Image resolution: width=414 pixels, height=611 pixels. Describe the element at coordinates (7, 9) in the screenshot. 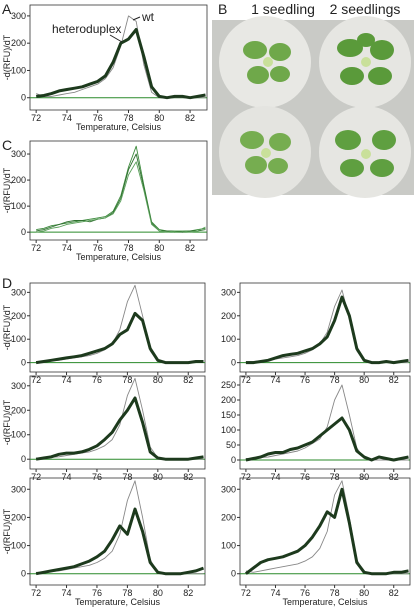

I see `panel-label: A` at that location.